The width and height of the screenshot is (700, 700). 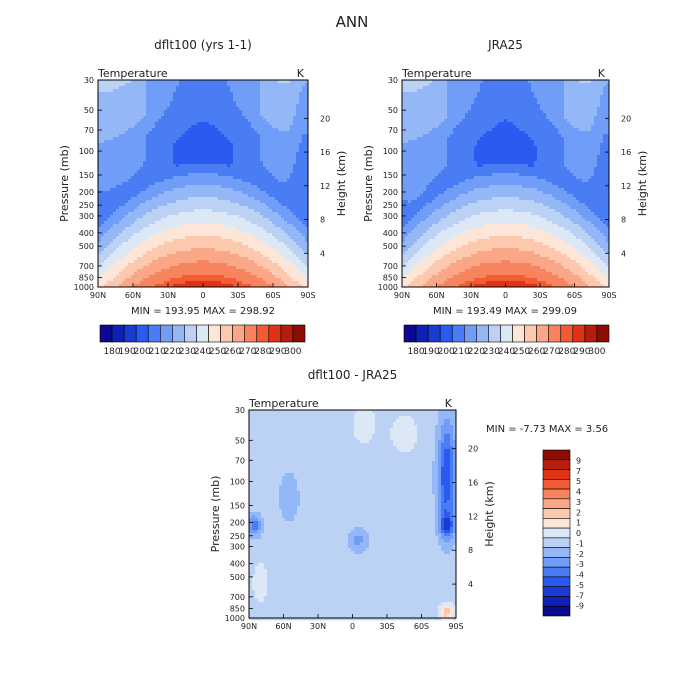 I want to click on pressure-tick-label: 400, so click(x=86, y=233).